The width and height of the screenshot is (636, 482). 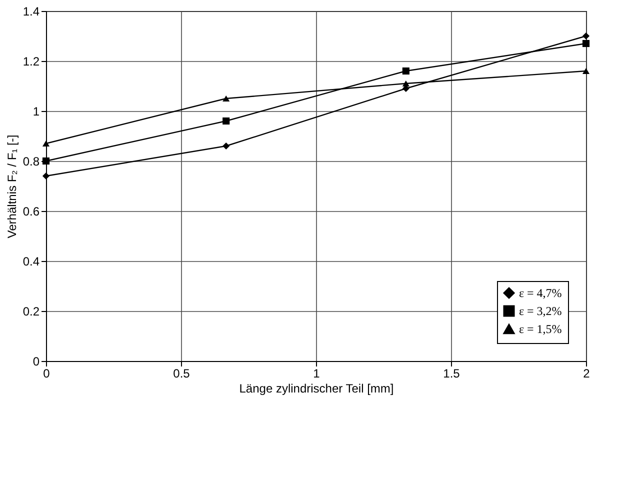 What do you see at coordinates (181, 373) in the screenshot?
I see `x-tick-label: 0.5` at bounding box center [181, 373].